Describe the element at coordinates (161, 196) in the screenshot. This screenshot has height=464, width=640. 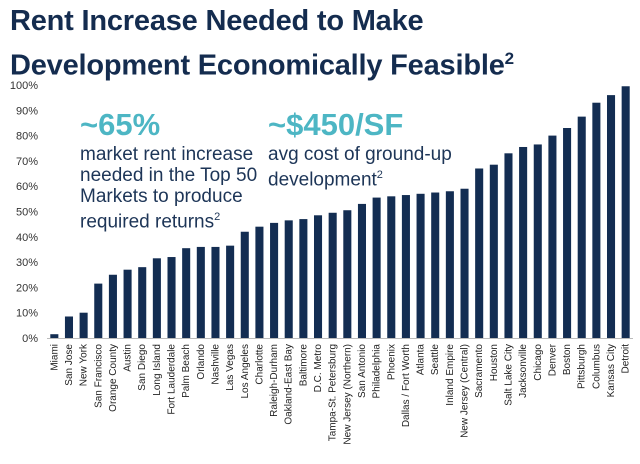
I see `callout-line: Markets to produce` at that location.